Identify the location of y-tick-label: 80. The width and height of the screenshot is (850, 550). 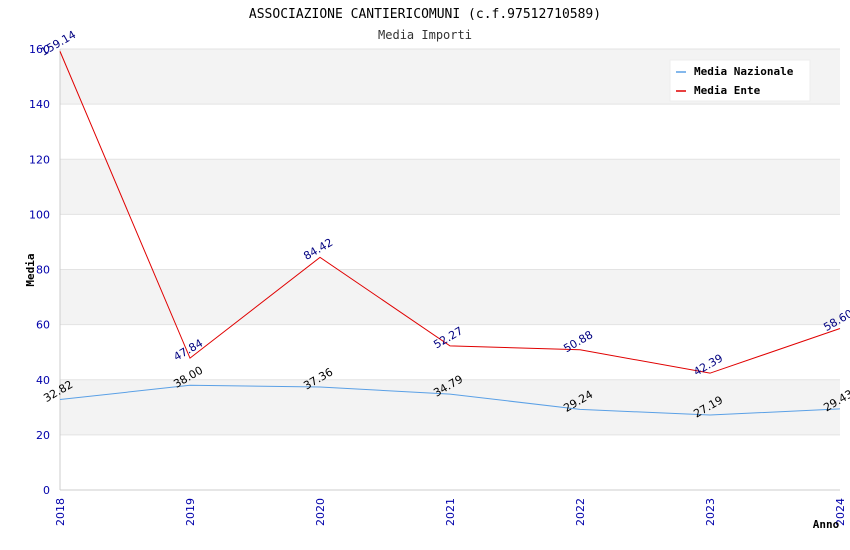
(43, 270).